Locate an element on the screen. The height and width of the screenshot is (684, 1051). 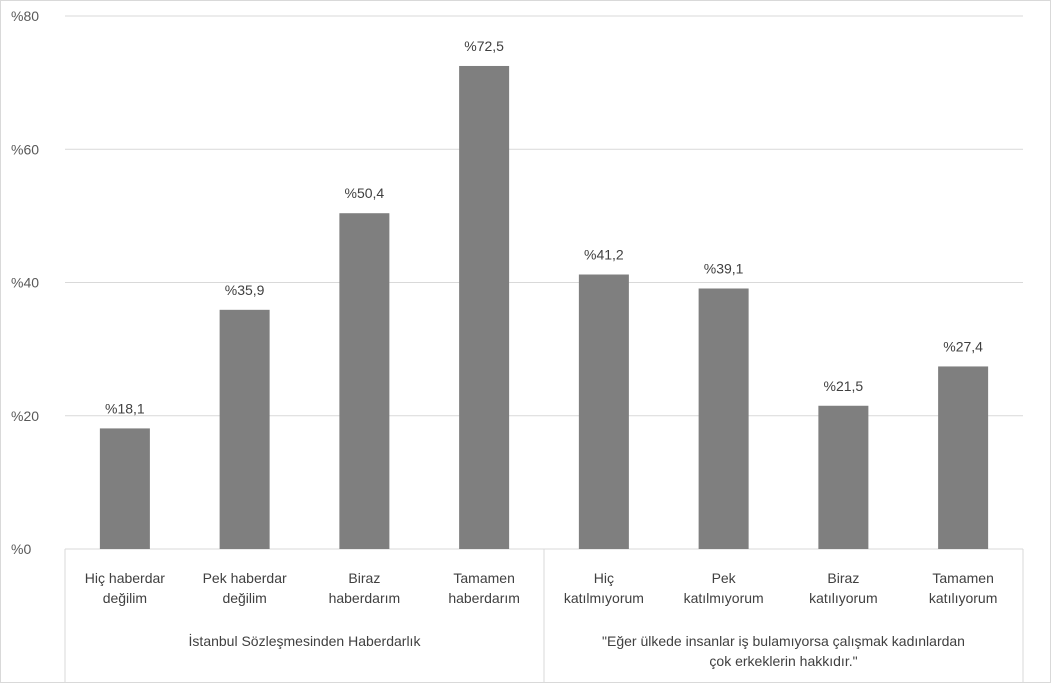
category-label: Pek is located at coordinates (724, 578).